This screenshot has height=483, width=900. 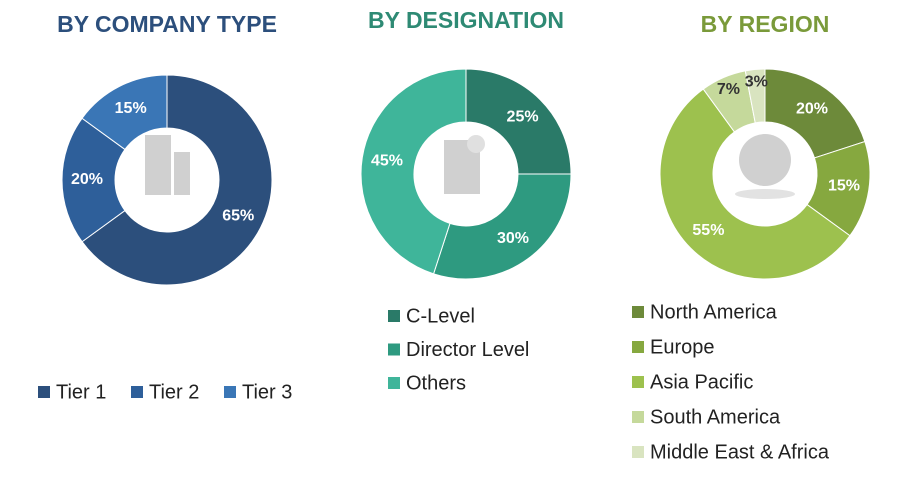 What do you see at coordinates (756, 82) in the screenshot?
I see `data-label: 3%` at bounding box center [756, 82].